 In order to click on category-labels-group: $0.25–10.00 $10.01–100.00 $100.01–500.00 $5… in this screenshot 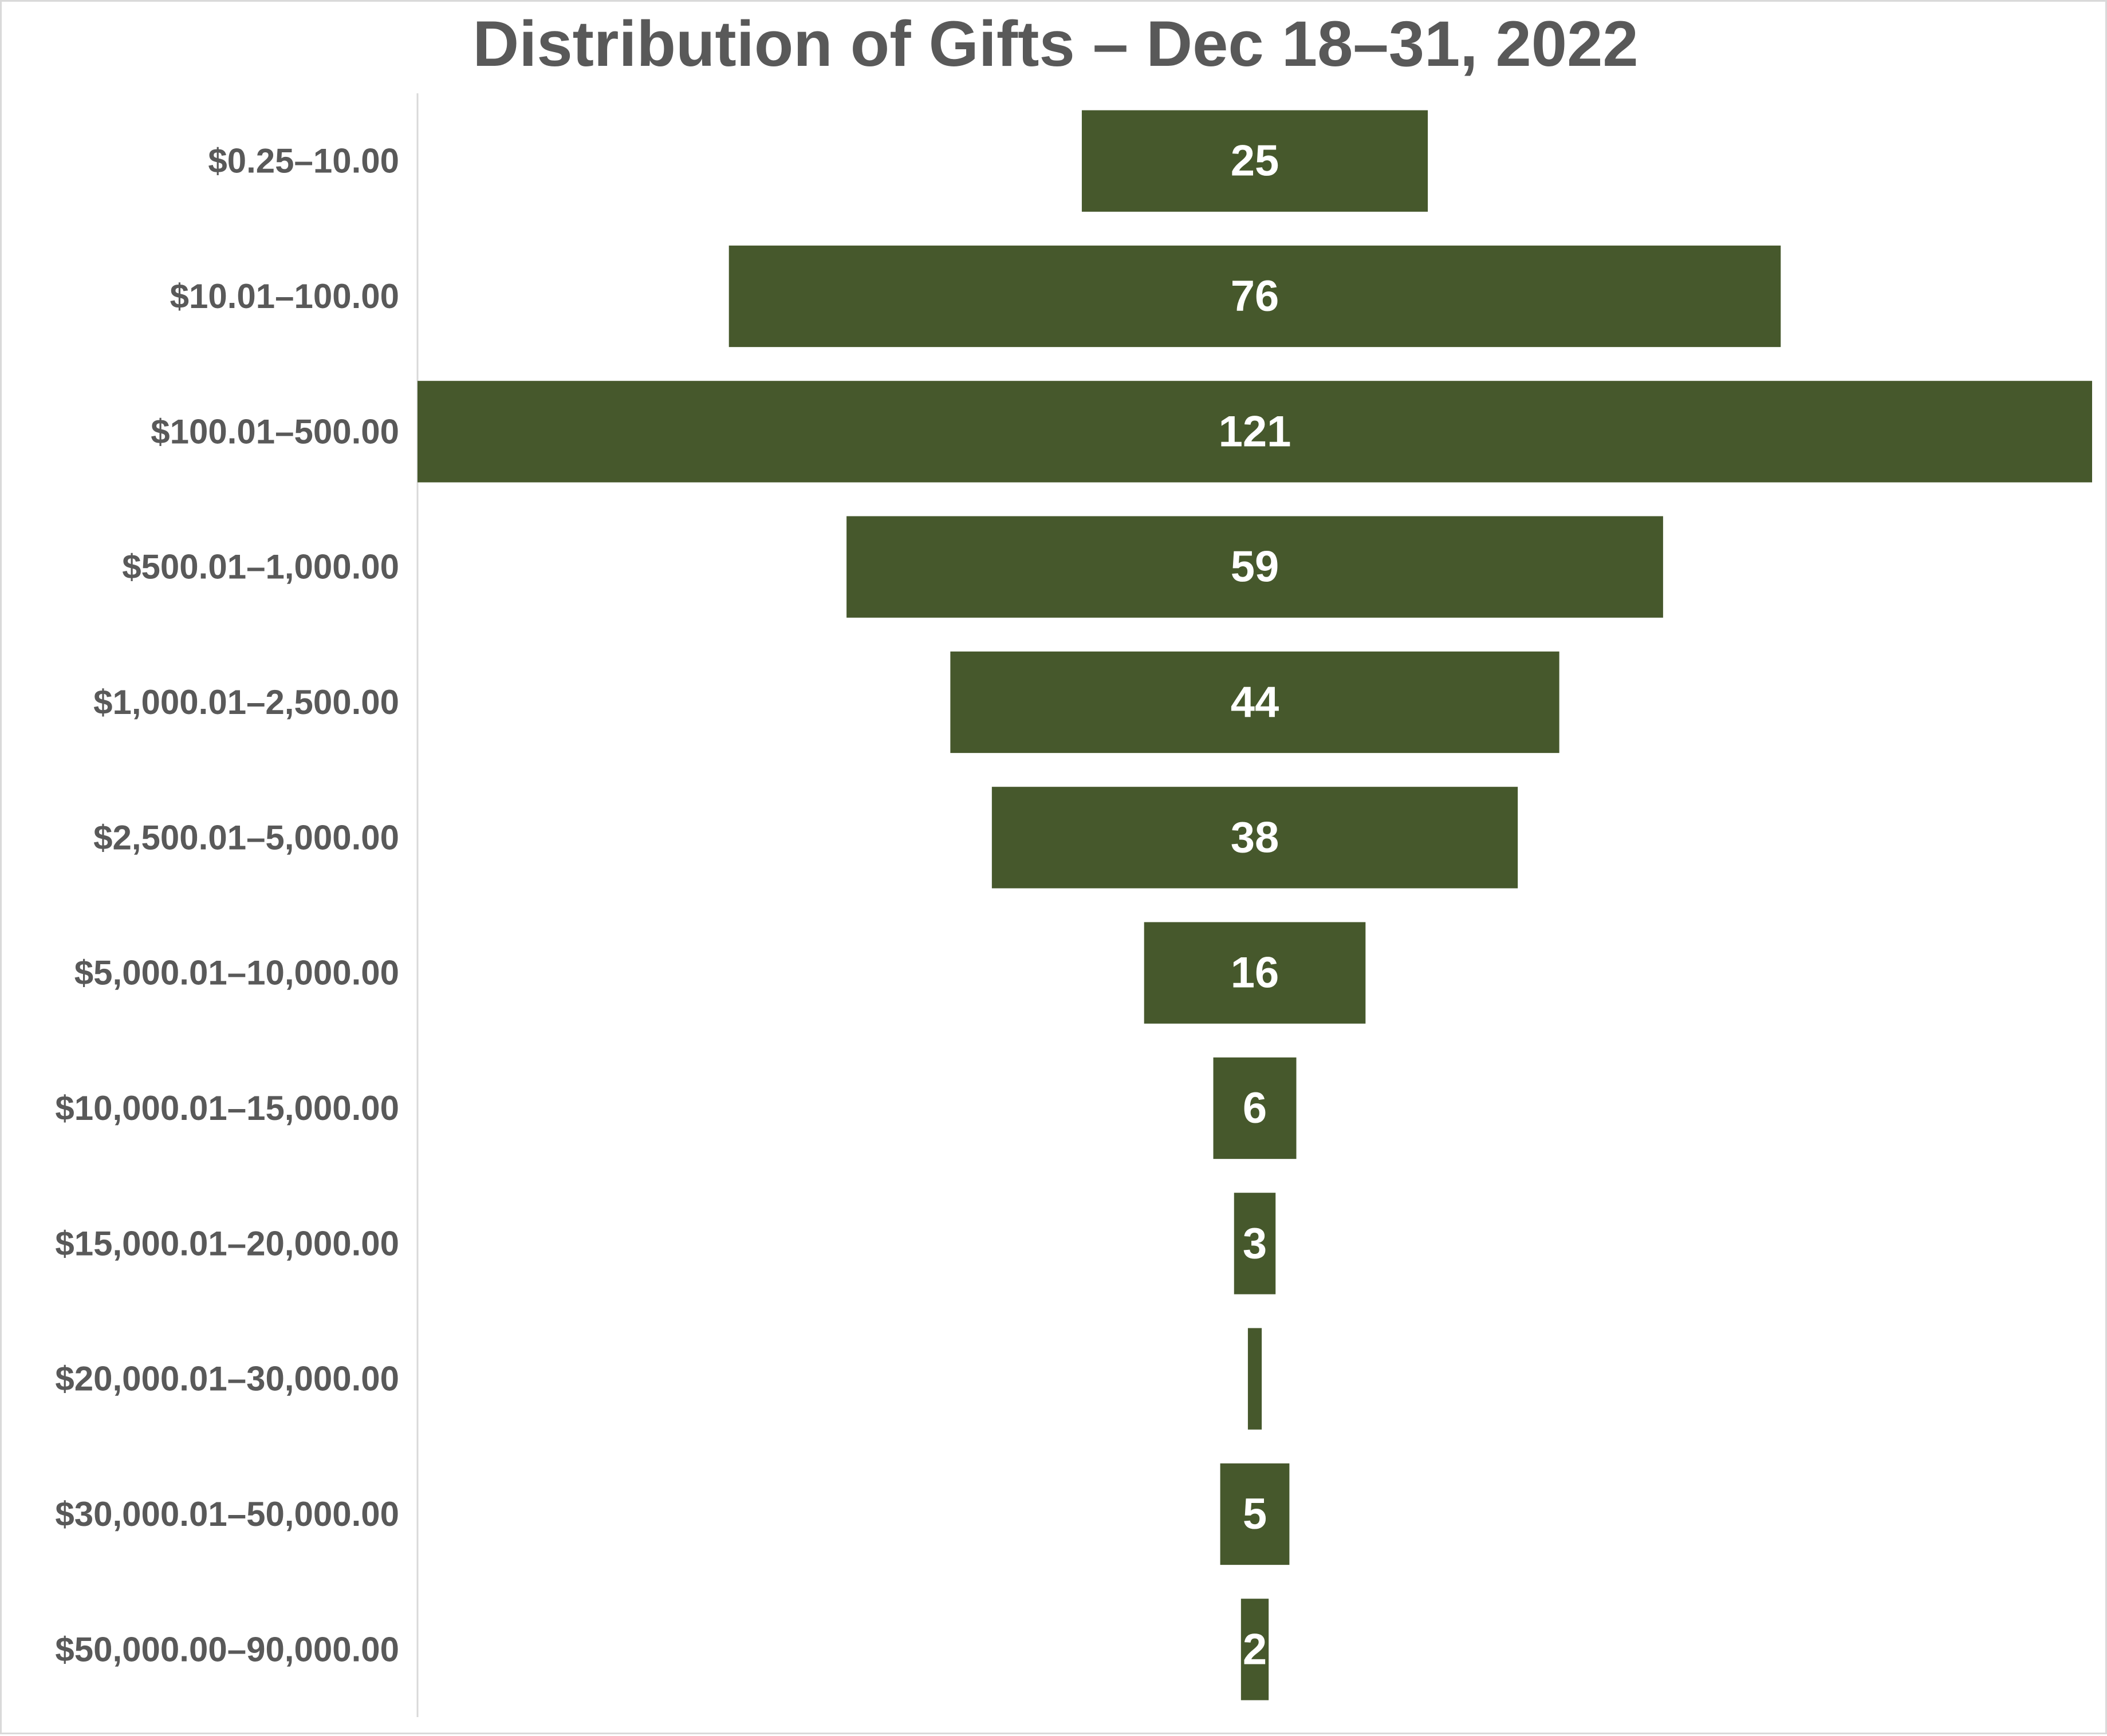, I will do `click(227, 906)`.